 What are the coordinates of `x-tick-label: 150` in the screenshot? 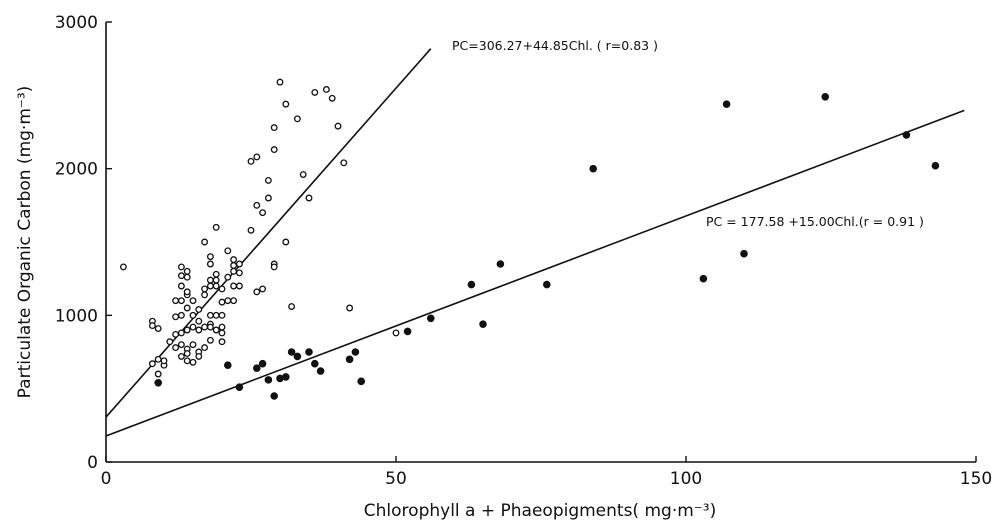 It's located at (976, 479).